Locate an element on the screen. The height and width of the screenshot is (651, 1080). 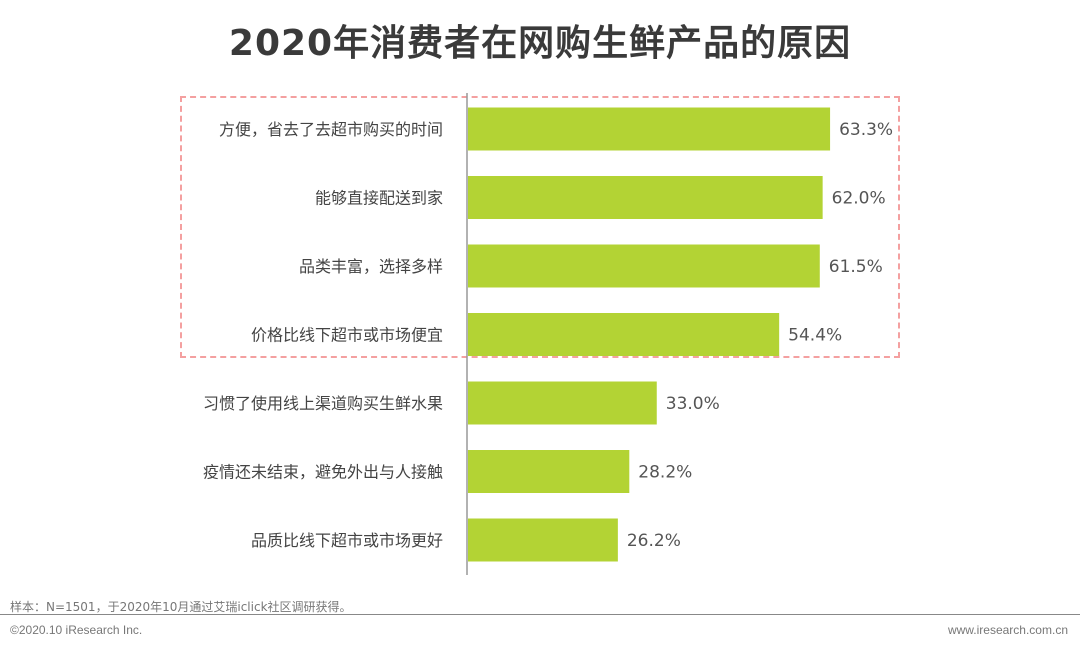
website: www.iresearch.com.cn is located at coordinates (1007, 630).